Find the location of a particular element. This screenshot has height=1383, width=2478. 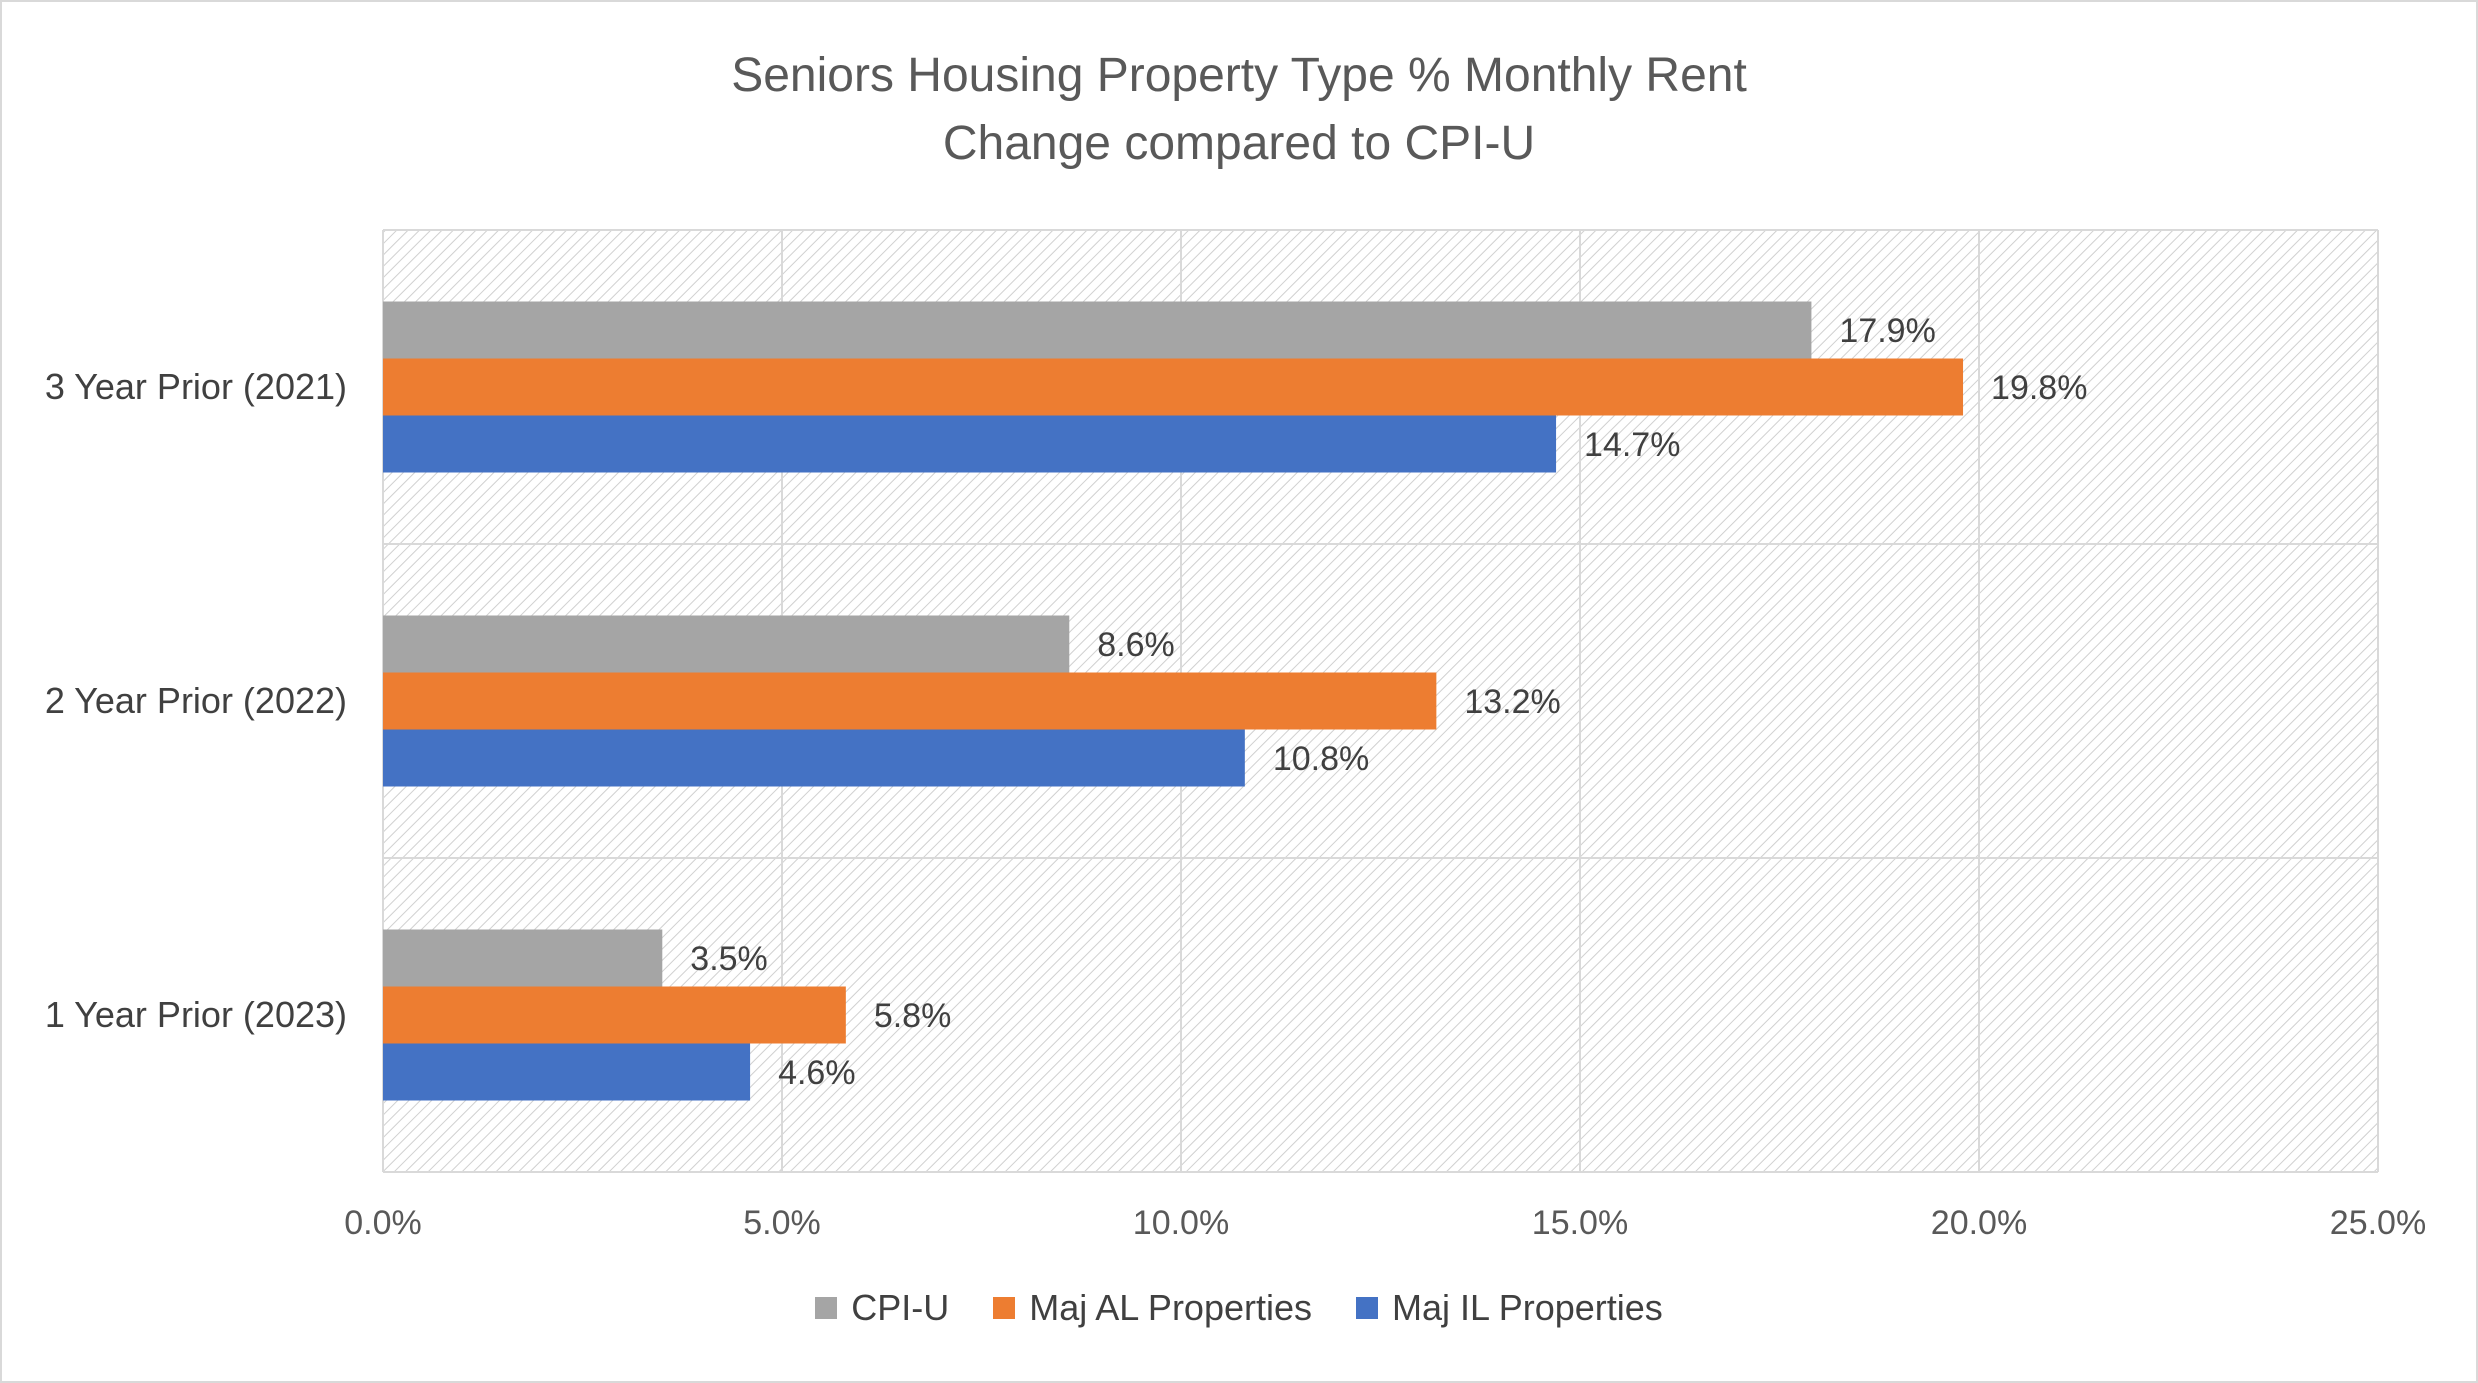

data-label: 5.8% is located at coordinates (913, 1016).